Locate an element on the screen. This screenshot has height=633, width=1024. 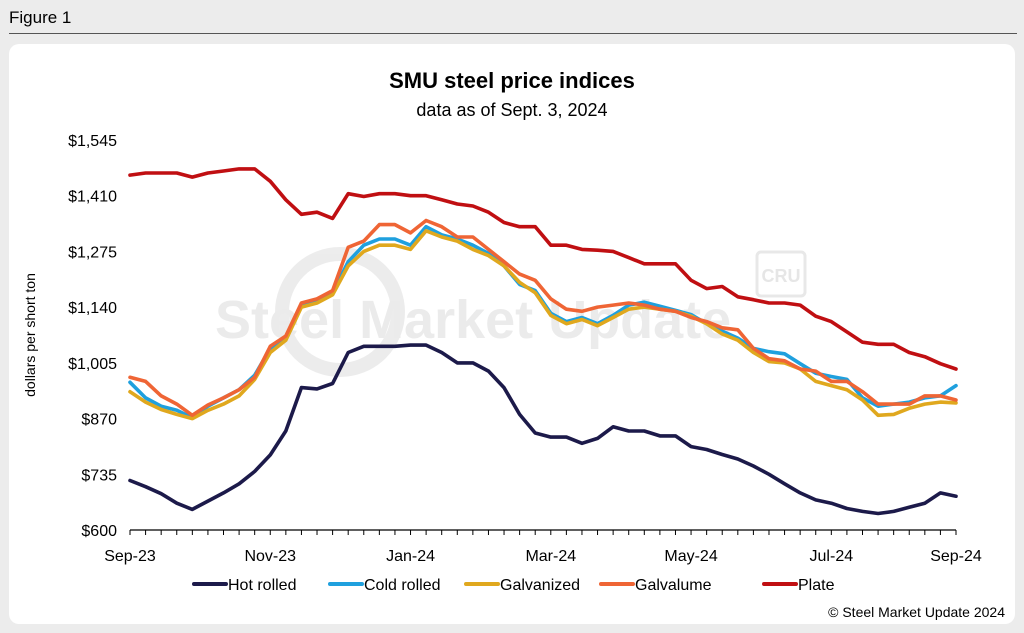
y-tick-label: $600 is located at coordinates (99, 531).